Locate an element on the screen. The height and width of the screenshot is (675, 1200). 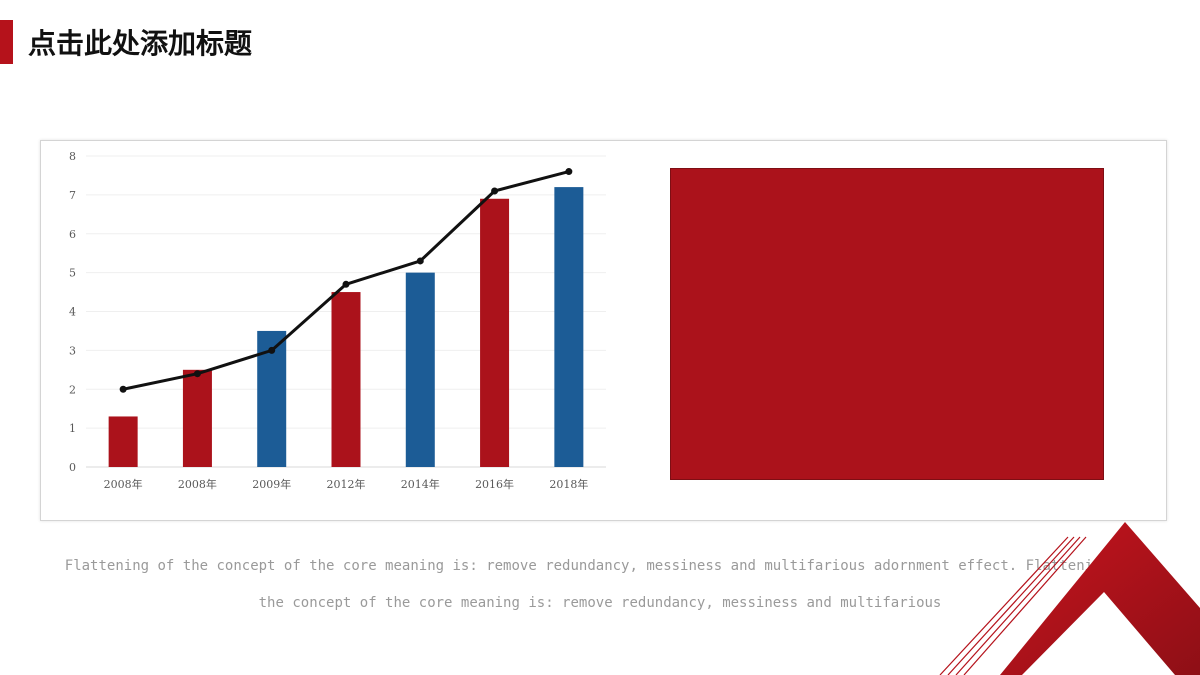
title-accent-bar is located at coordinates (6, 42).